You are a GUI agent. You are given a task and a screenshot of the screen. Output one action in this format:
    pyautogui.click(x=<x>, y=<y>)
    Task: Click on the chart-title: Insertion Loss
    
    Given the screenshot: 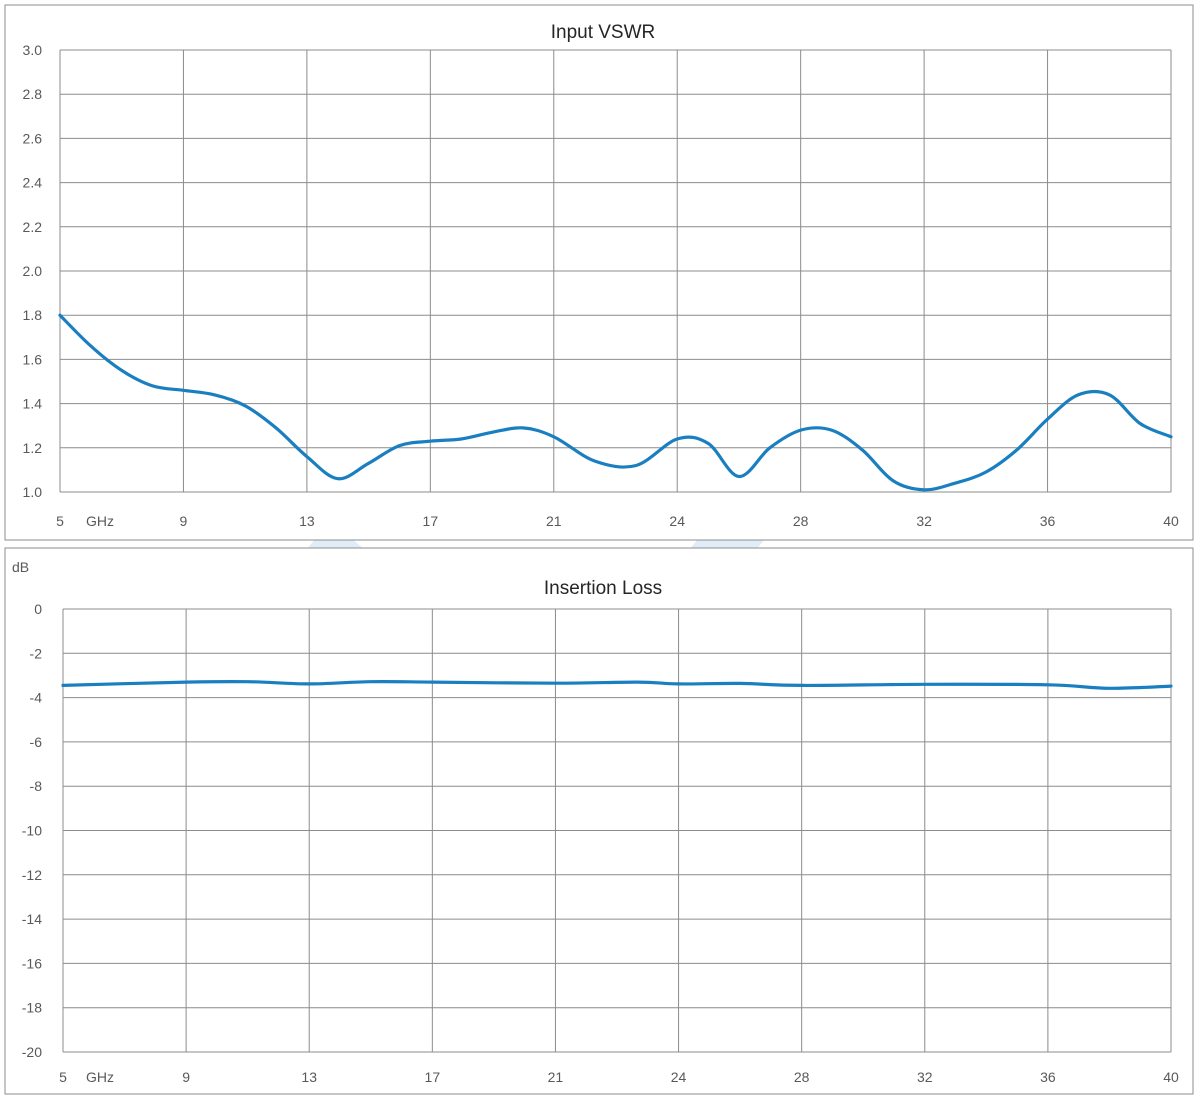 What is the action you would take?
    pyautogui.click(x=603, y=588)
    